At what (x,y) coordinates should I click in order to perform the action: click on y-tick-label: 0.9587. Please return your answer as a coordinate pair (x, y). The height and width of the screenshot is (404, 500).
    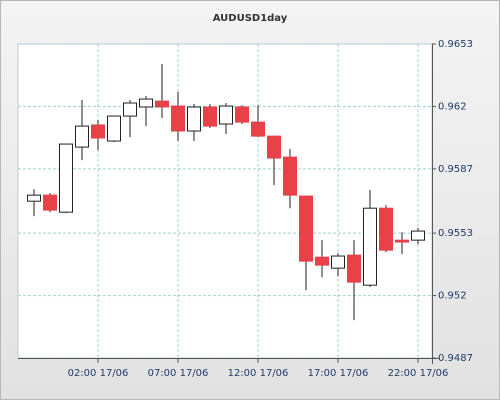
    Looking at the image, I should click on (455, 169).